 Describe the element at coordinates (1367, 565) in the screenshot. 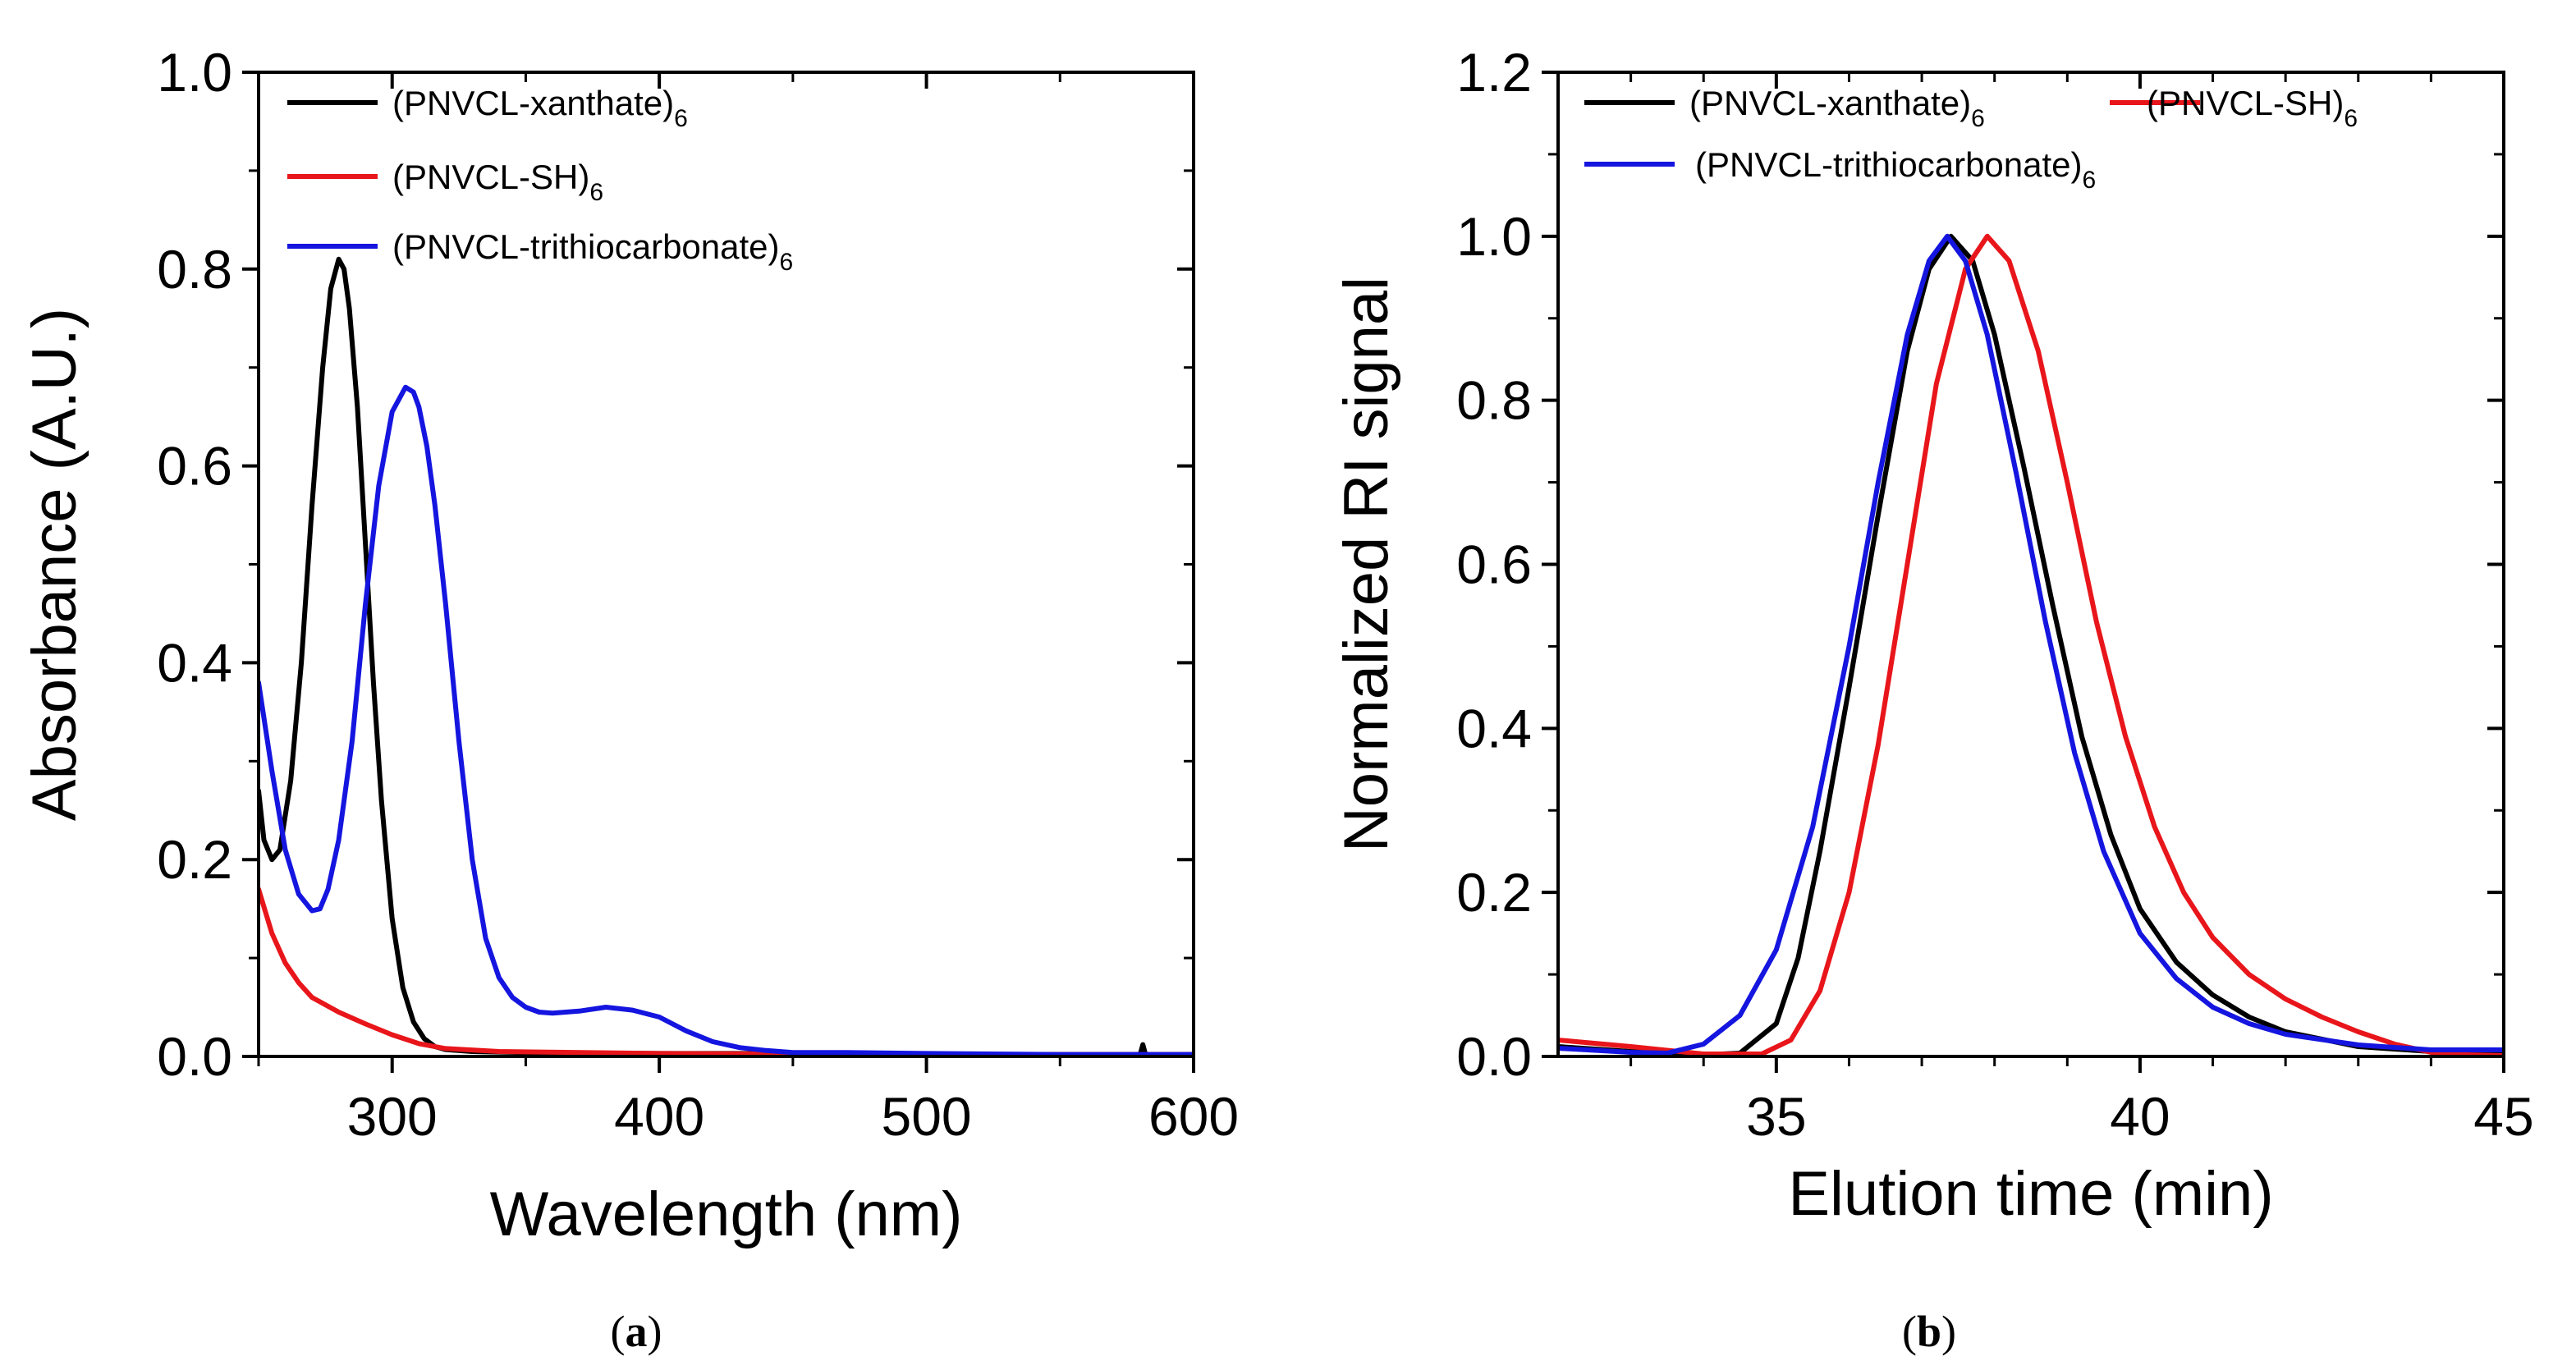

I see `y-axis-title: Normalized RI signal` at that location.